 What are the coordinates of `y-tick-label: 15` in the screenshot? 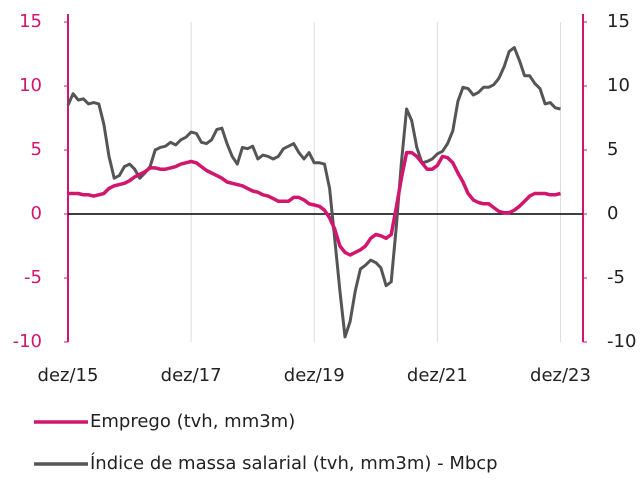 It's located at (30, 21).